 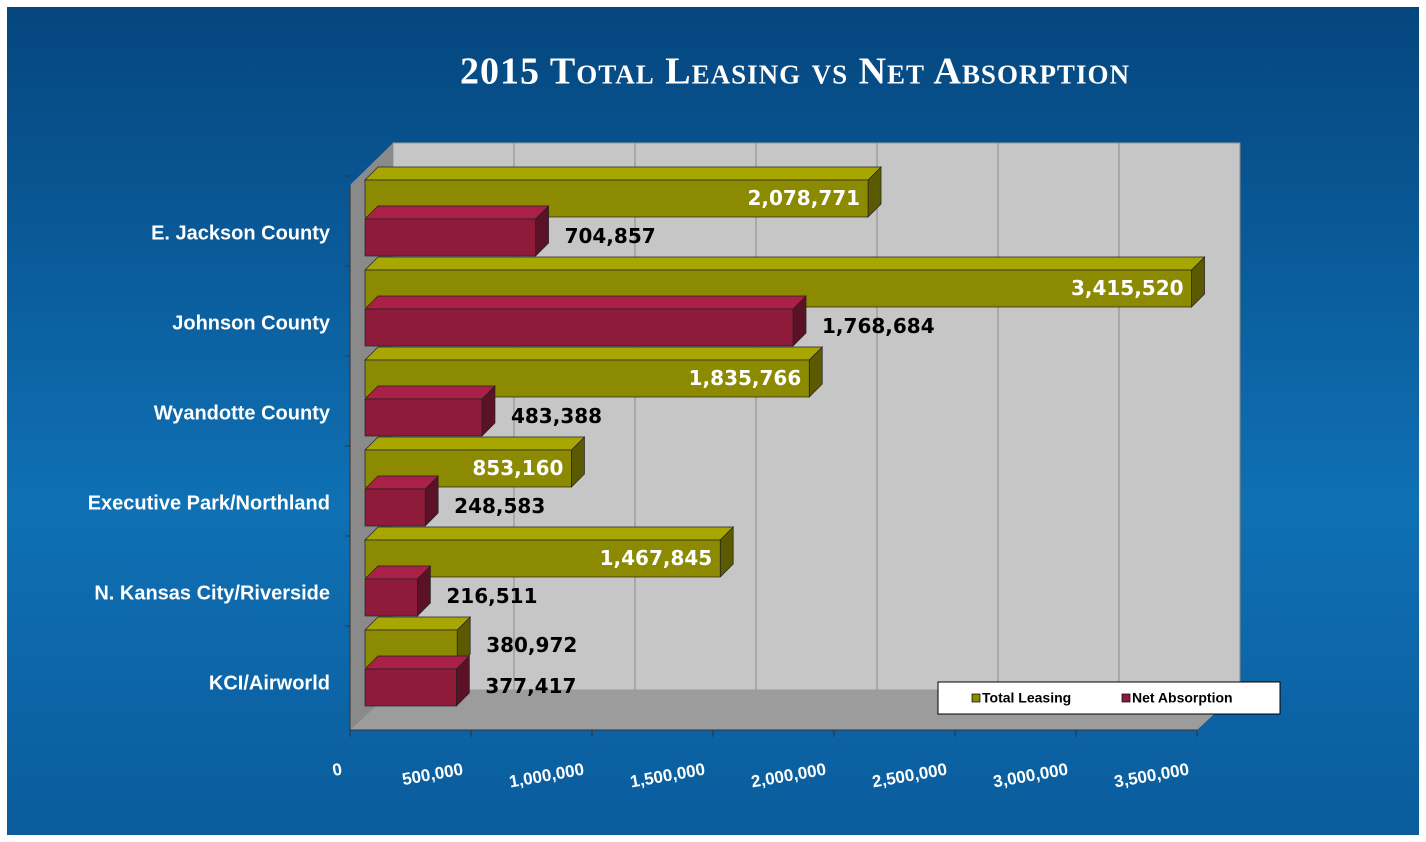 I want to click on y-tick-label: Johnson County, so click(x=251, y=323).